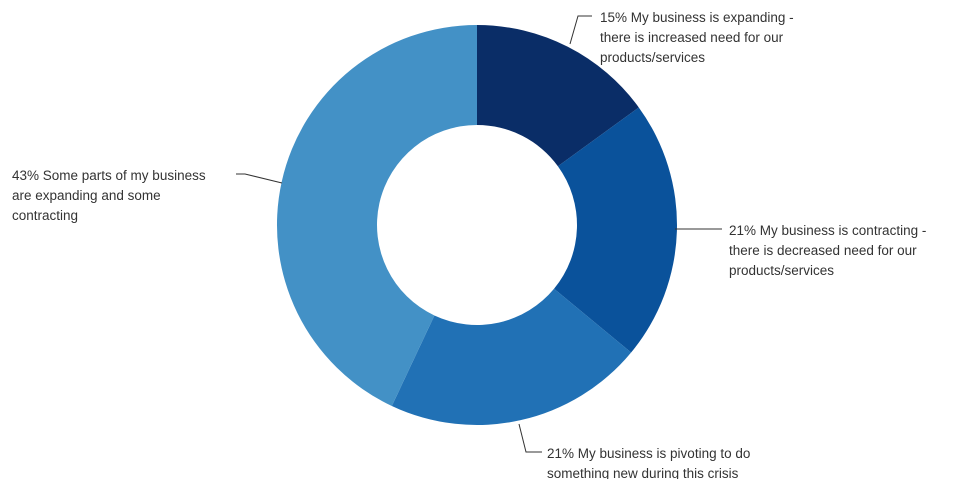  I want to click on slice-label-2-line-3: products/services, so click(781, 270).